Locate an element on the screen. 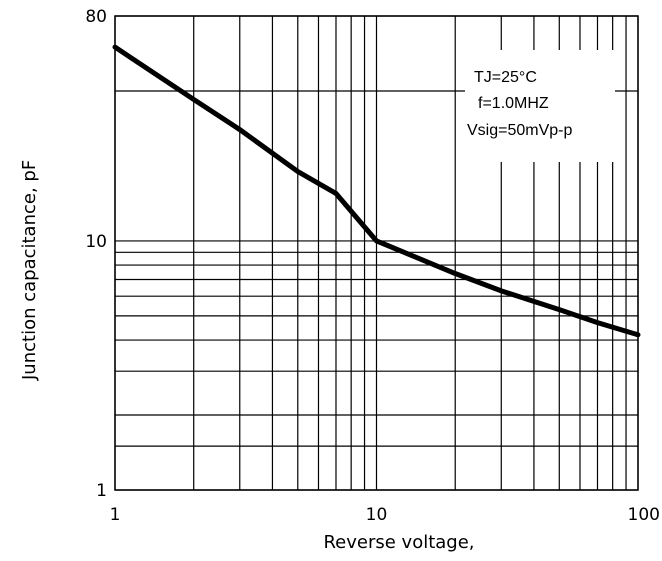 Image resolution: width=662 pixels, height=561 pixels. annotation-box is located at coordinates (540, 106).